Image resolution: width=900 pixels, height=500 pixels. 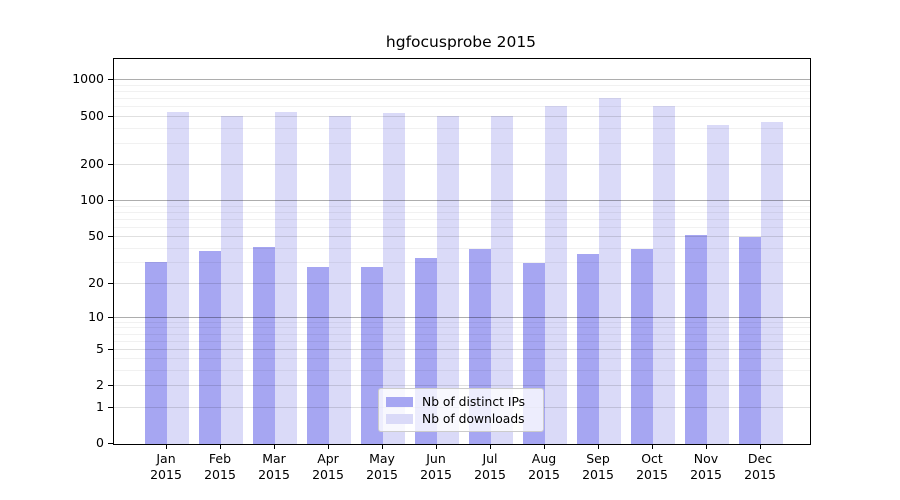 What do you see at coordinates (328, 446) in the screenshot?
I see `x-tick-apr` at bounding box center [328, 446].